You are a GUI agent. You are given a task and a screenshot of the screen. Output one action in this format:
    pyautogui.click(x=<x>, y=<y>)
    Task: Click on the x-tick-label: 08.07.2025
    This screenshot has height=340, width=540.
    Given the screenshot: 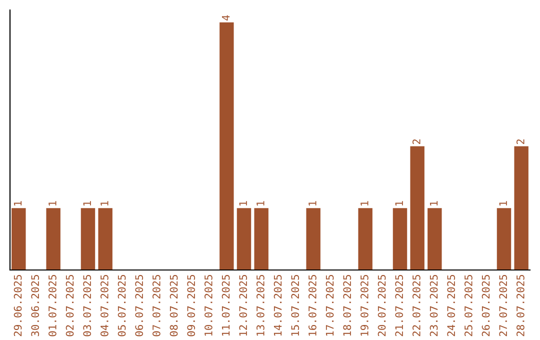 What is the action you would take?
    pyautogui.click(x=174, y=305)
    